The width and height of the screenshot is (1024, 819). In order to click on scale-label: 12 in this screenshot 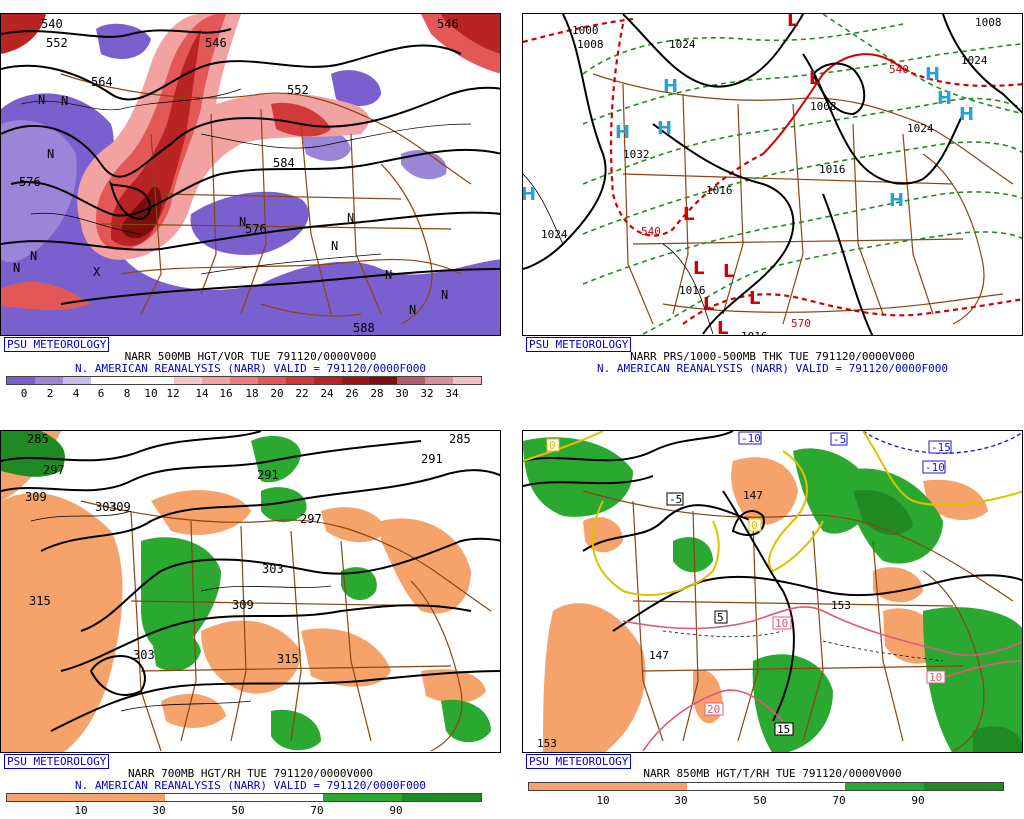, I will do `click(173, 393)`.